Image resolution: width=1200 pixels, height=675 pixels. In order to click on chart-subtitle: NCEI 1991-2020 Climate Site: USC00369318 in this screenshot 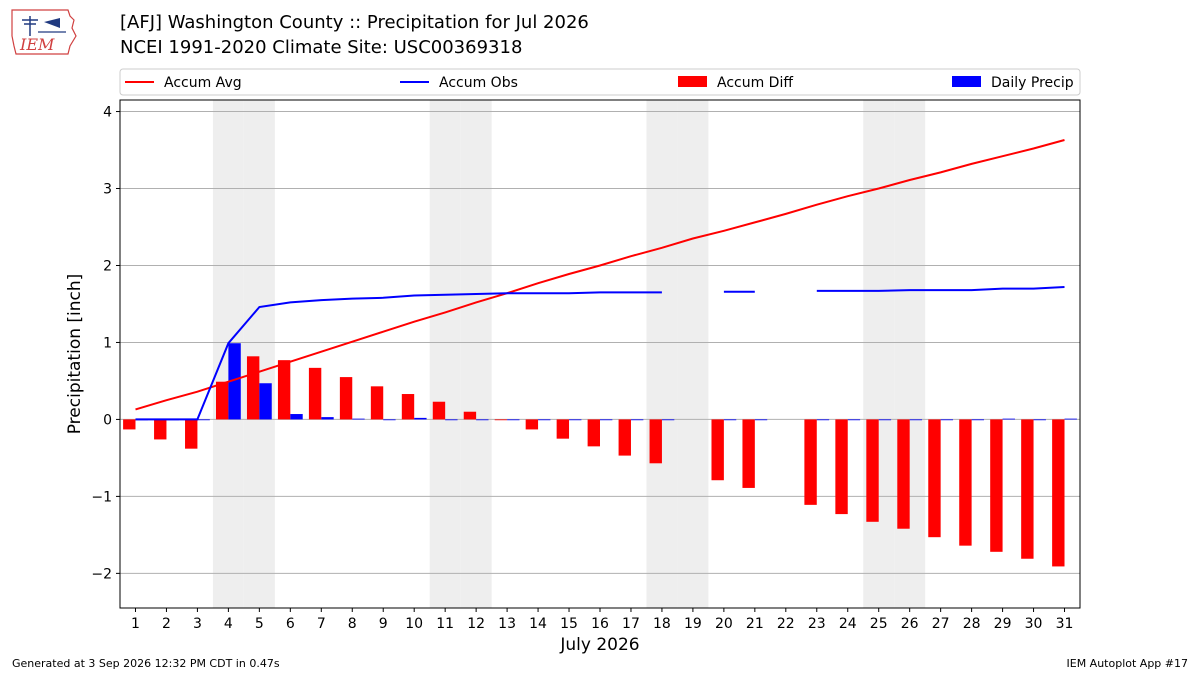, I will do `click(321, 47)`.